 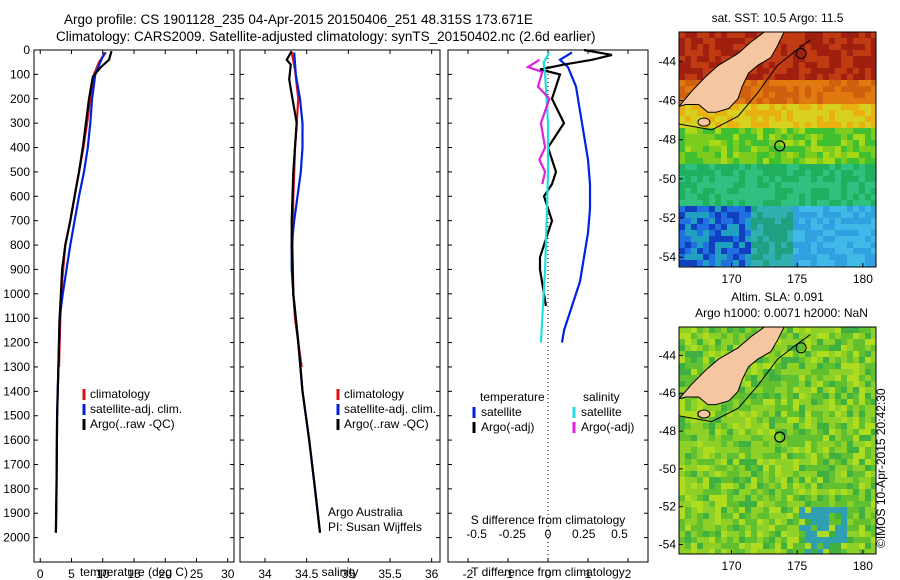 What do you see at coordinates (365, 512) in the screenshot?
I see `annotation-line: Argo Australia` at bounding box center [365, 512].